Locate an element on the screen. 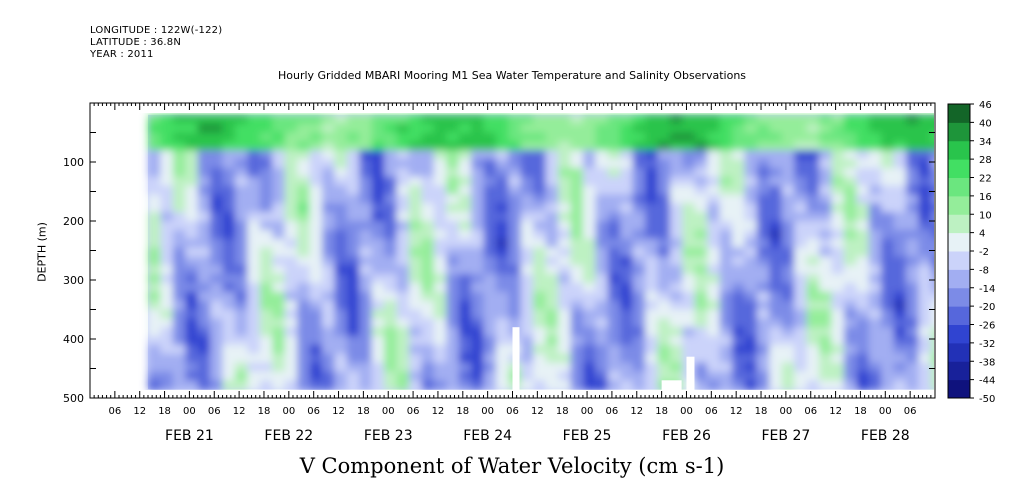 The height and width of the screenshot is (504, 1009). x-tick-label: 06 is located at coordinates (810, 411).